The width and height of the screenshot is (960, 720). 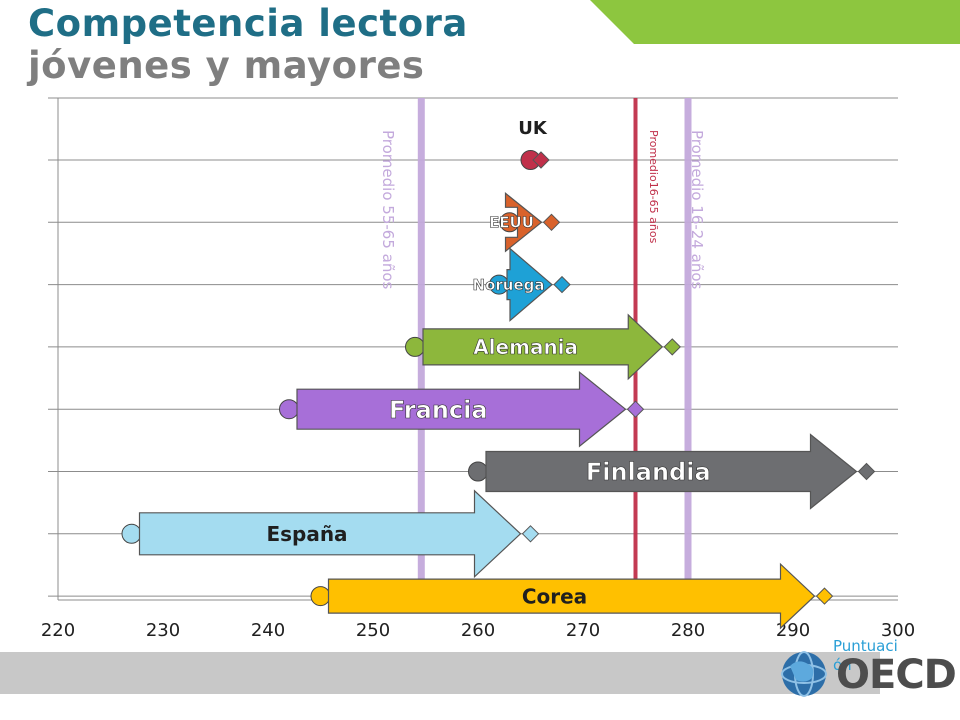 What do you see at coordinates (226, 65) in the screenshot?
I see `page-subtitle: jóvenes y mayores` at bounding box center [226, 65].